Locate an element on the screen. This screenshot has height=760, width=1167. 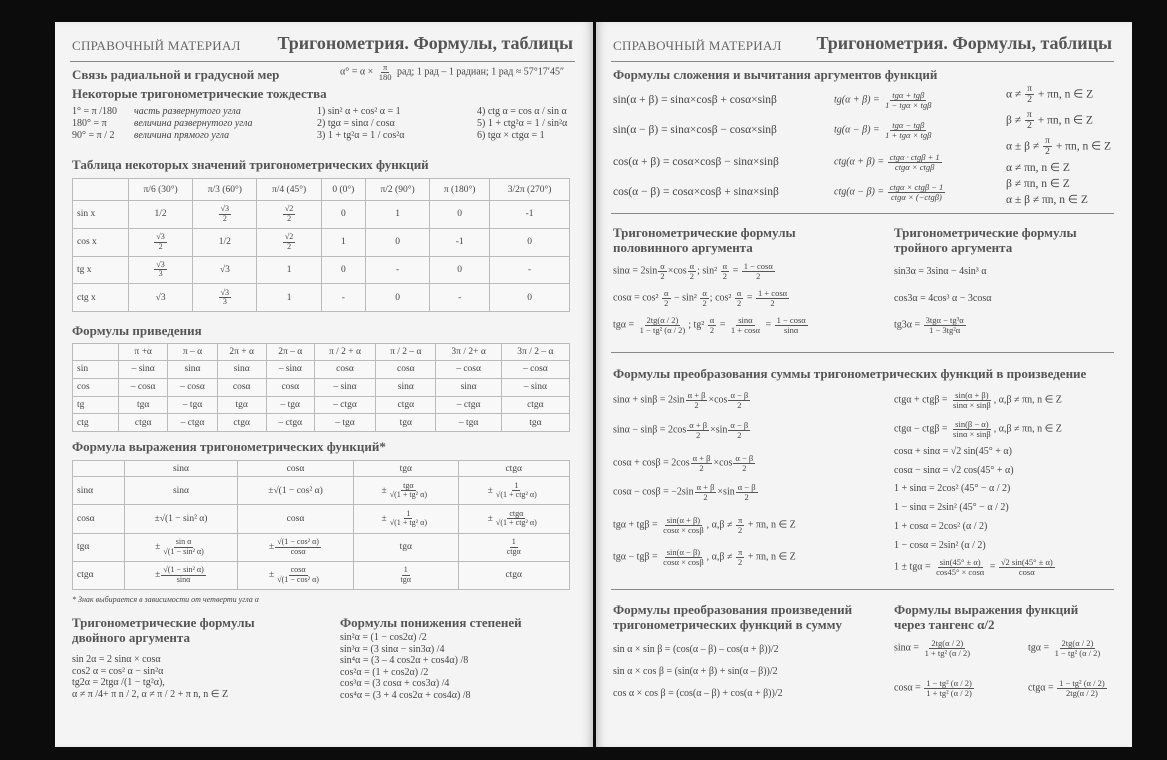
formula-text: sinα = 2sin is located at coordinates (635, 271).